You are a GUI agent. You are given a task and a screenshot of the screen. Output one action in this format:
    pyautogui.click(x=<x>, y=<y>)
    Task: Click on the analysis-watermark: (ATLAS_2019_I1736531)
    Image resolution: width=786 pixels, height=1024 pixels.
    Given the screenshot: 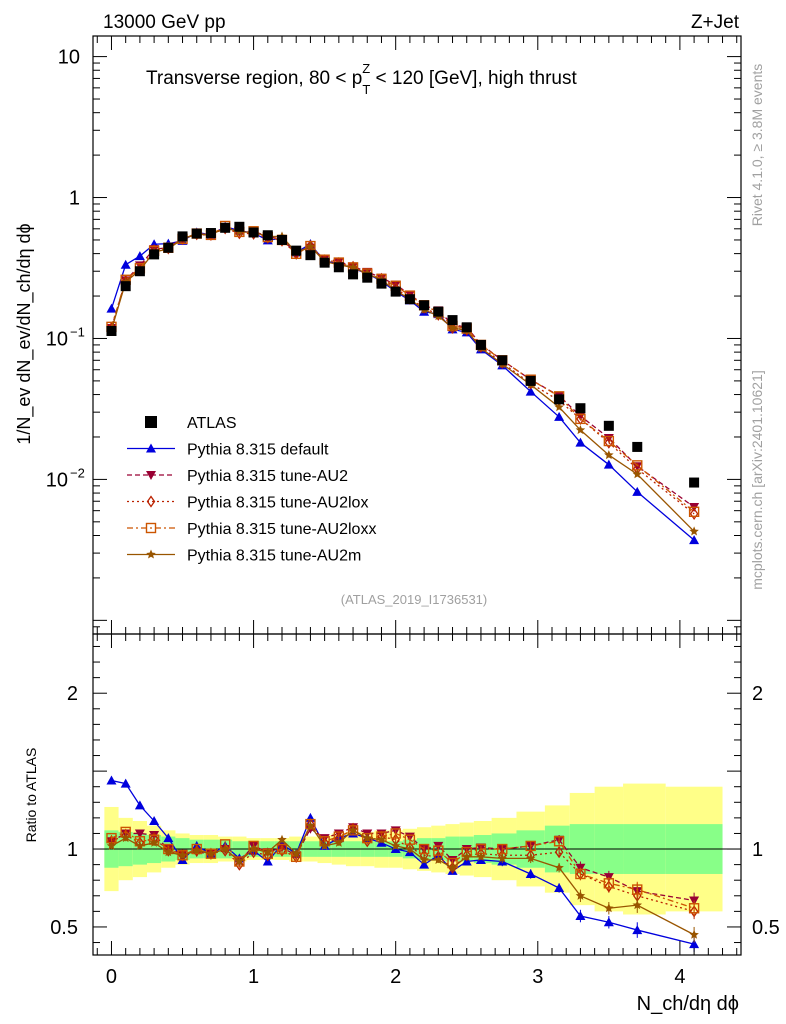 What is the action you would take?
    pyautogui.click(x=414, y=599)
    